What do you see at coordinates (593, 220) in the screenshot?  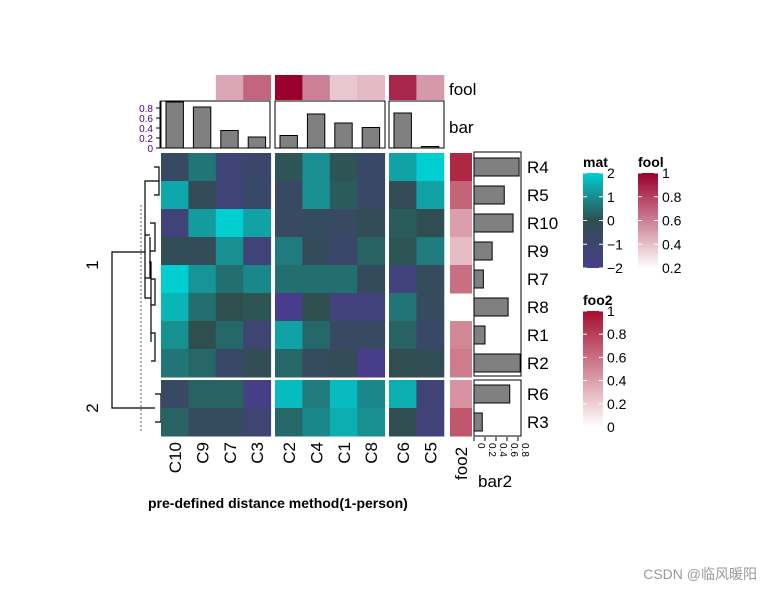 I see `mat-legend-colorbar` at bounding box center [593, 220].